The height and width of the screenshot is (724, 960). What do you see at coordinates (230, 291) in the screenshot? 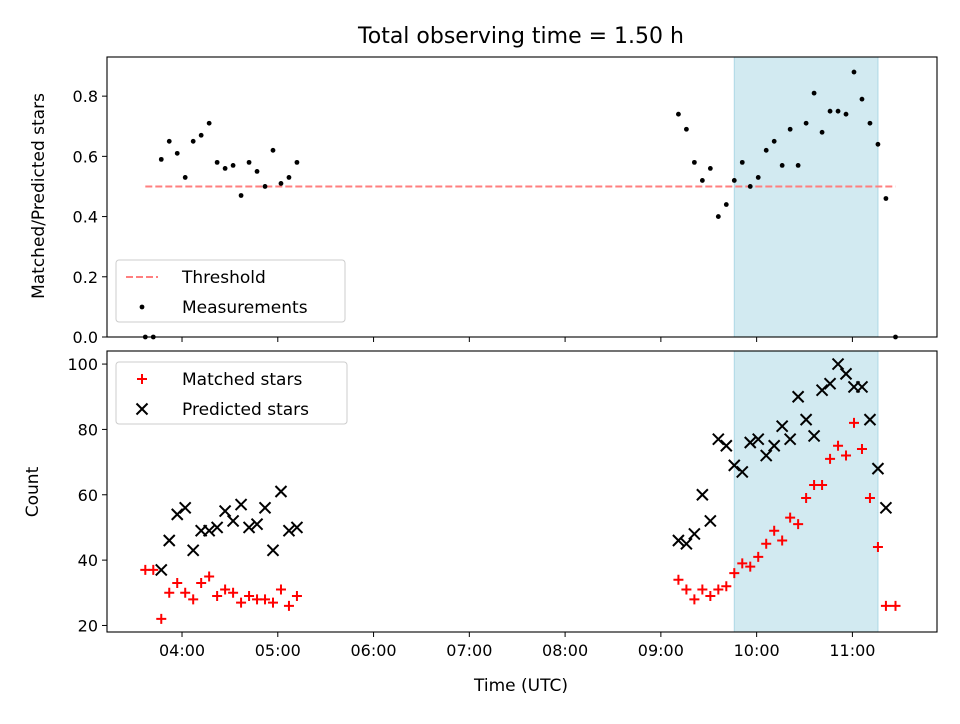
I see `legend-box` at bounding box center [230, 291].